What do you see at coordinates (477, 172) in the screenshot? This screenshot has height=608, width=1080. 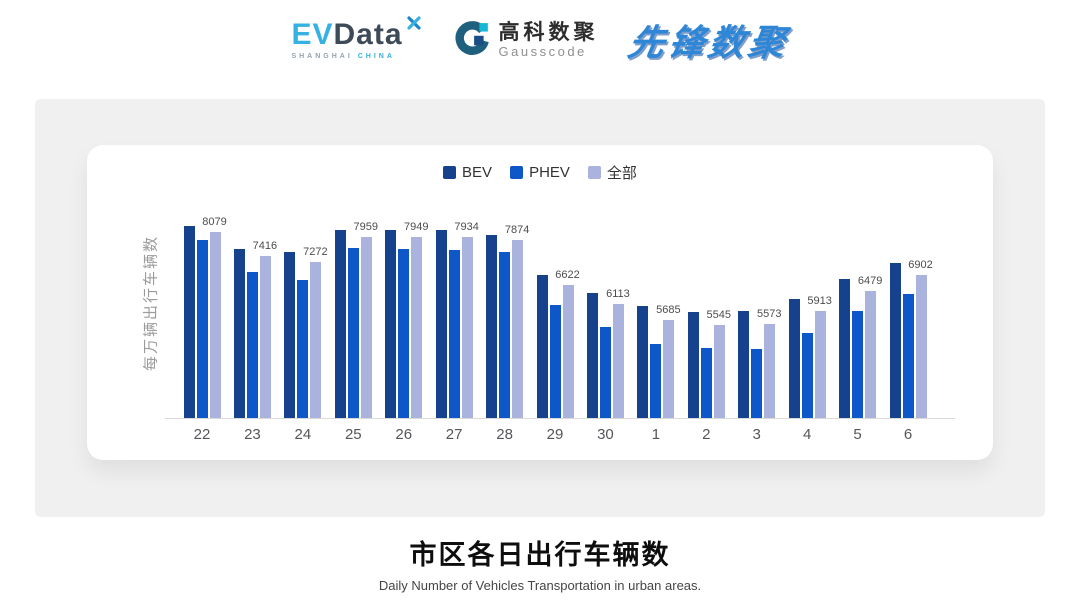 I see `legend-label: BEV` at bounding box center [477, 172].